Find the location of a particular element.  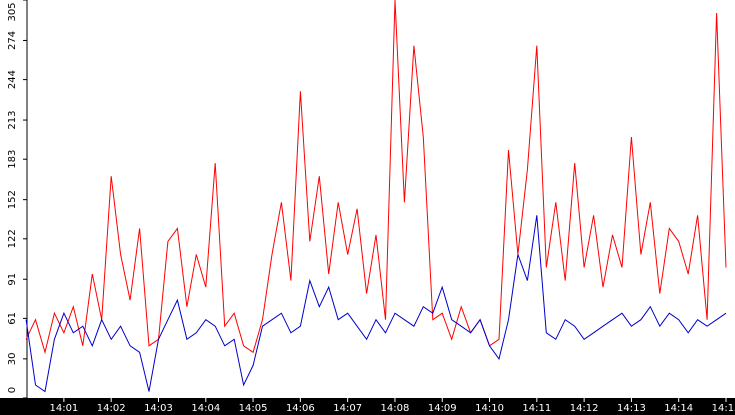

x-tick-label: 14:06 is located at coordinates (300, 408).